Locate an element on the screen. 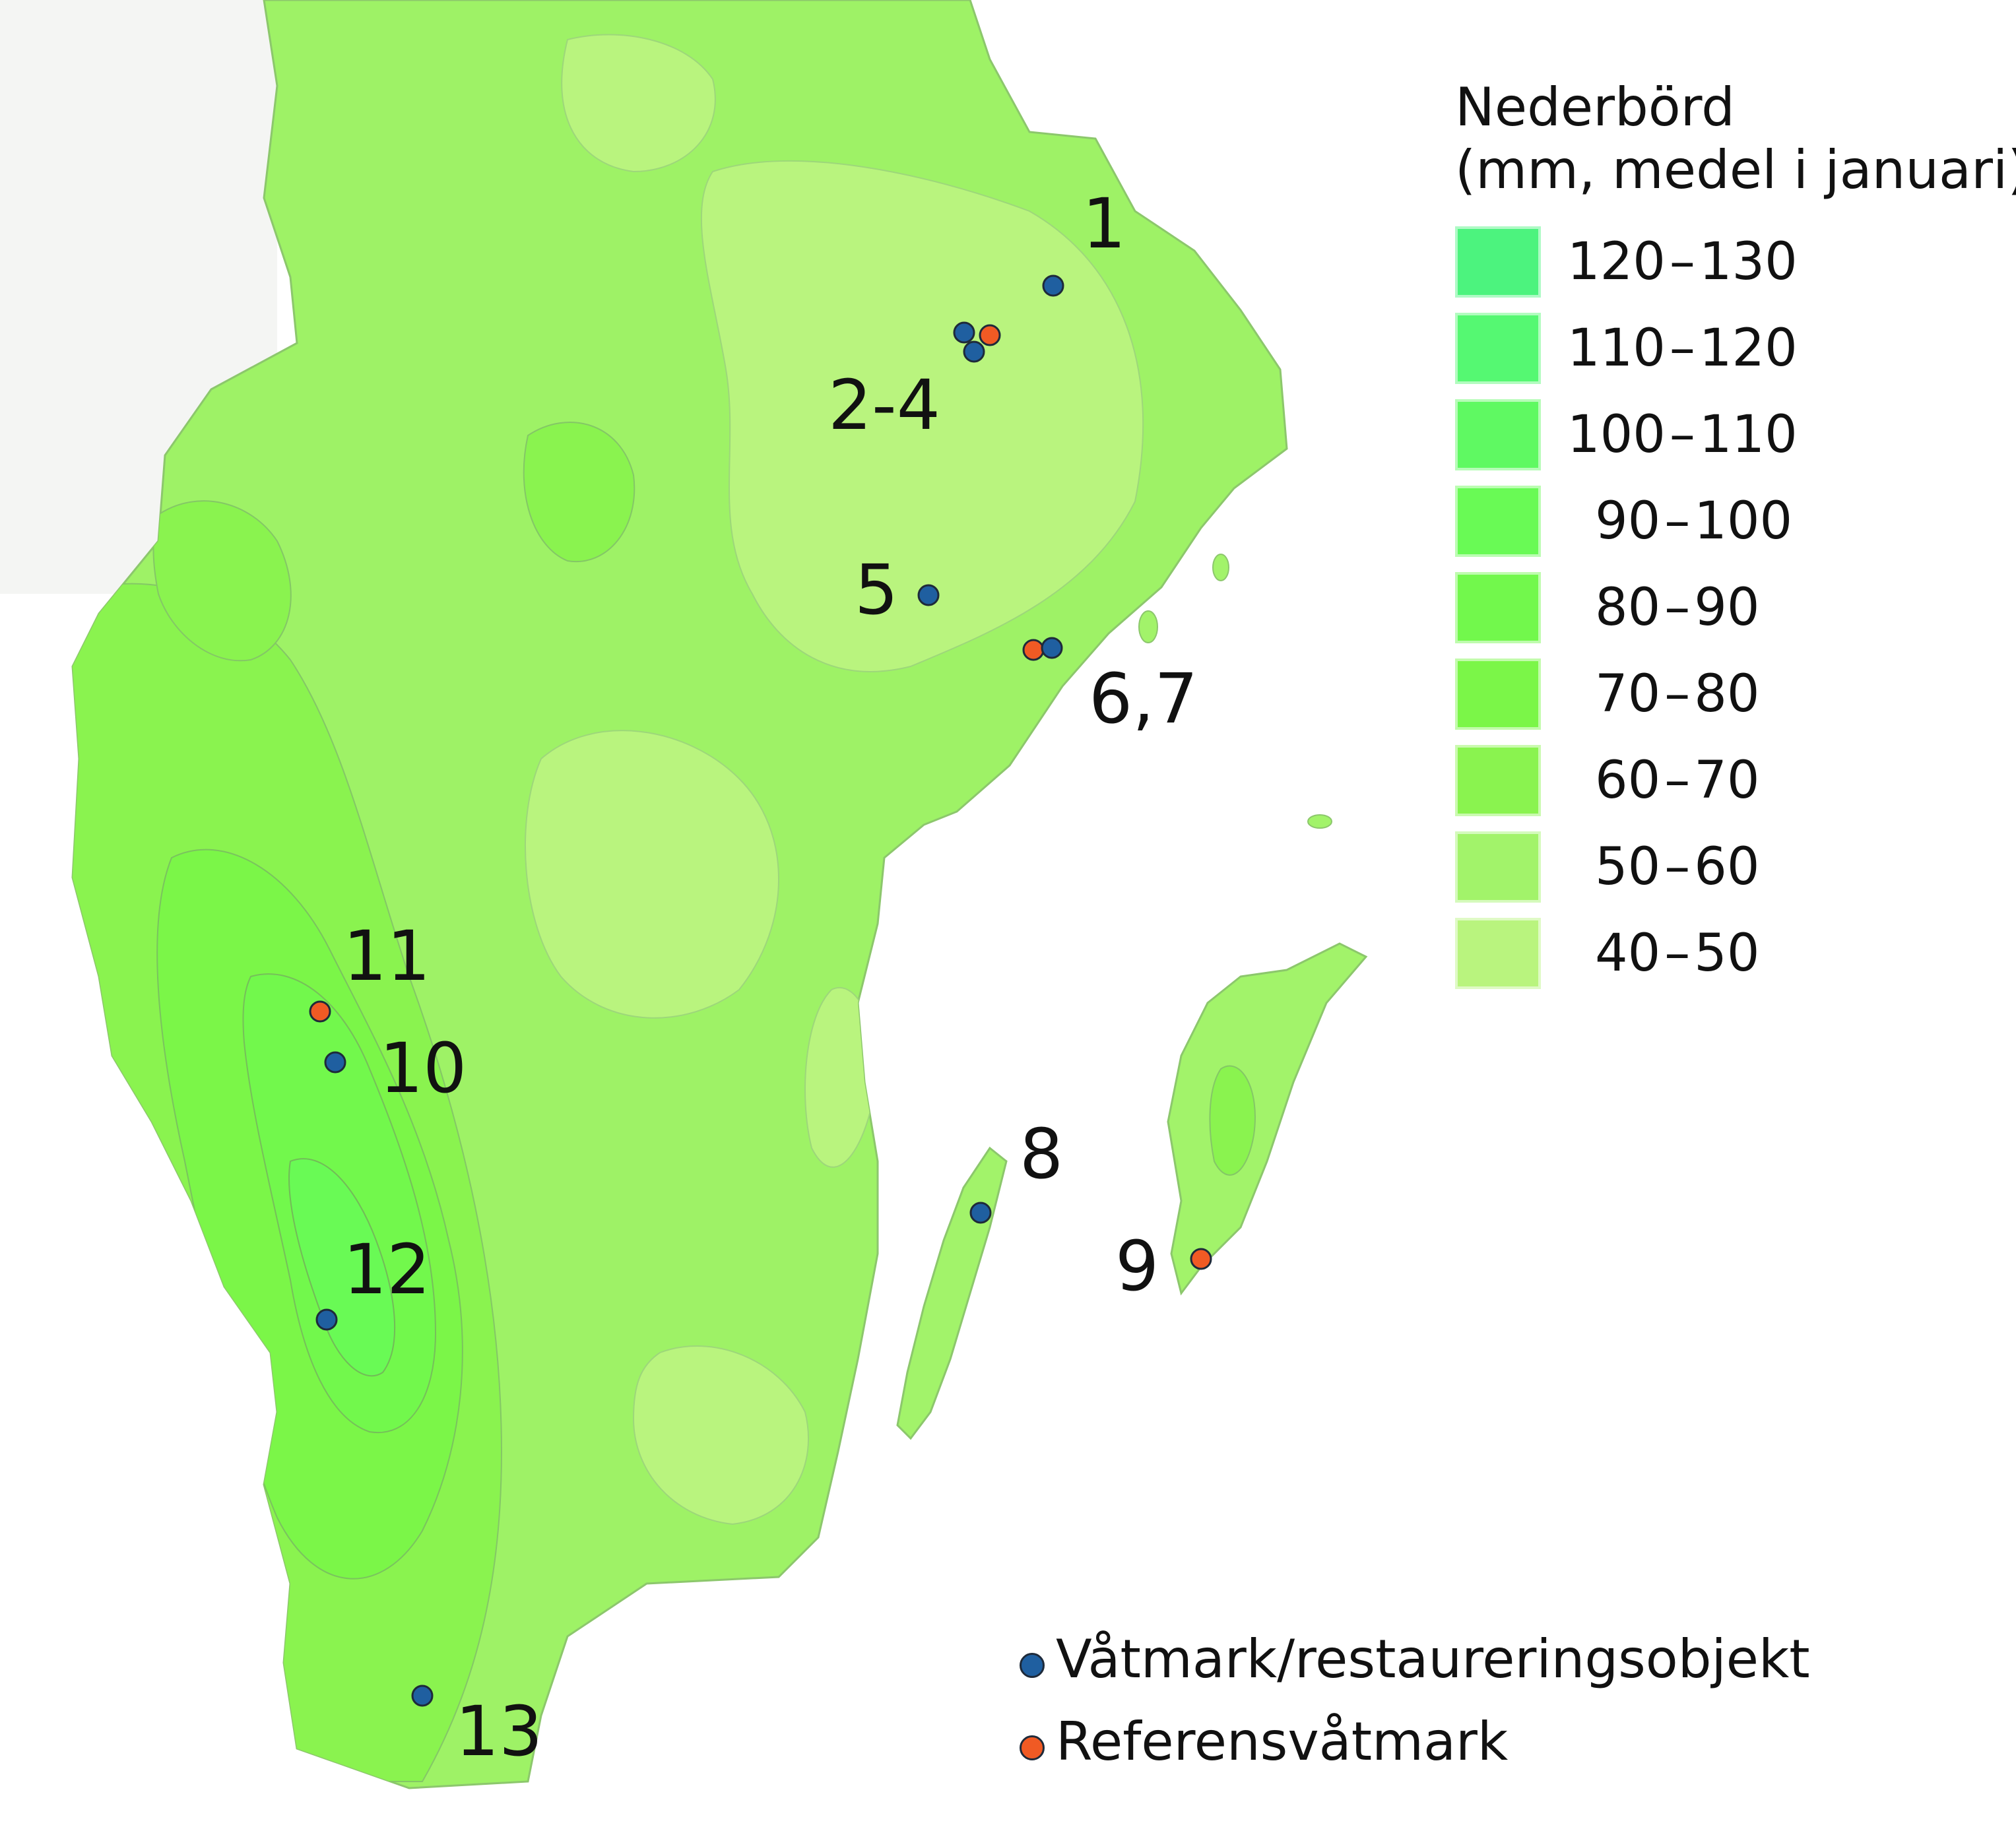  legend-row: 40–50 is located at coordinates (1726, 961).